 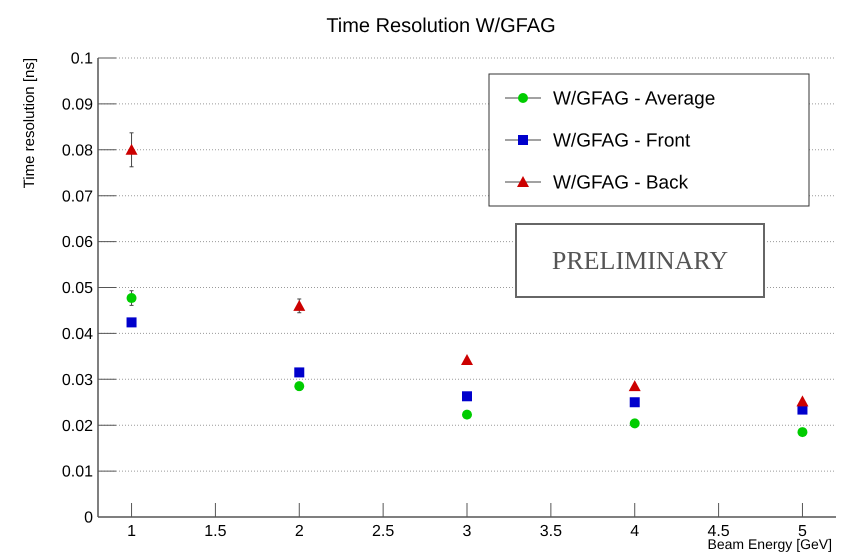 I want to click on x-tick-label: 2.5, so click(x=383, y=531).